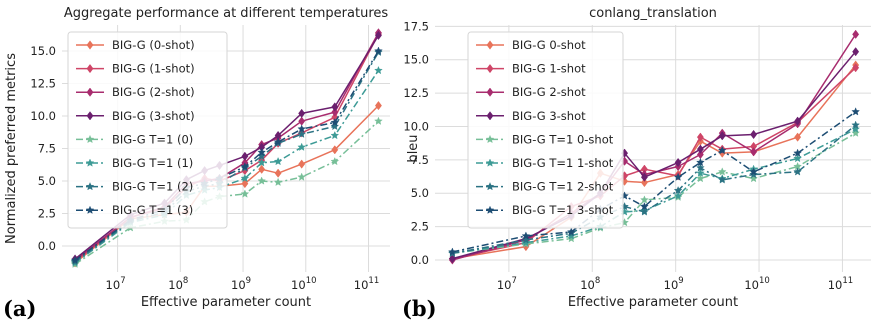  What do you see at coordinates (43, 116) in the screenshot?
I see `y-tick-label: 10.0` at bounding box center [43, 116].